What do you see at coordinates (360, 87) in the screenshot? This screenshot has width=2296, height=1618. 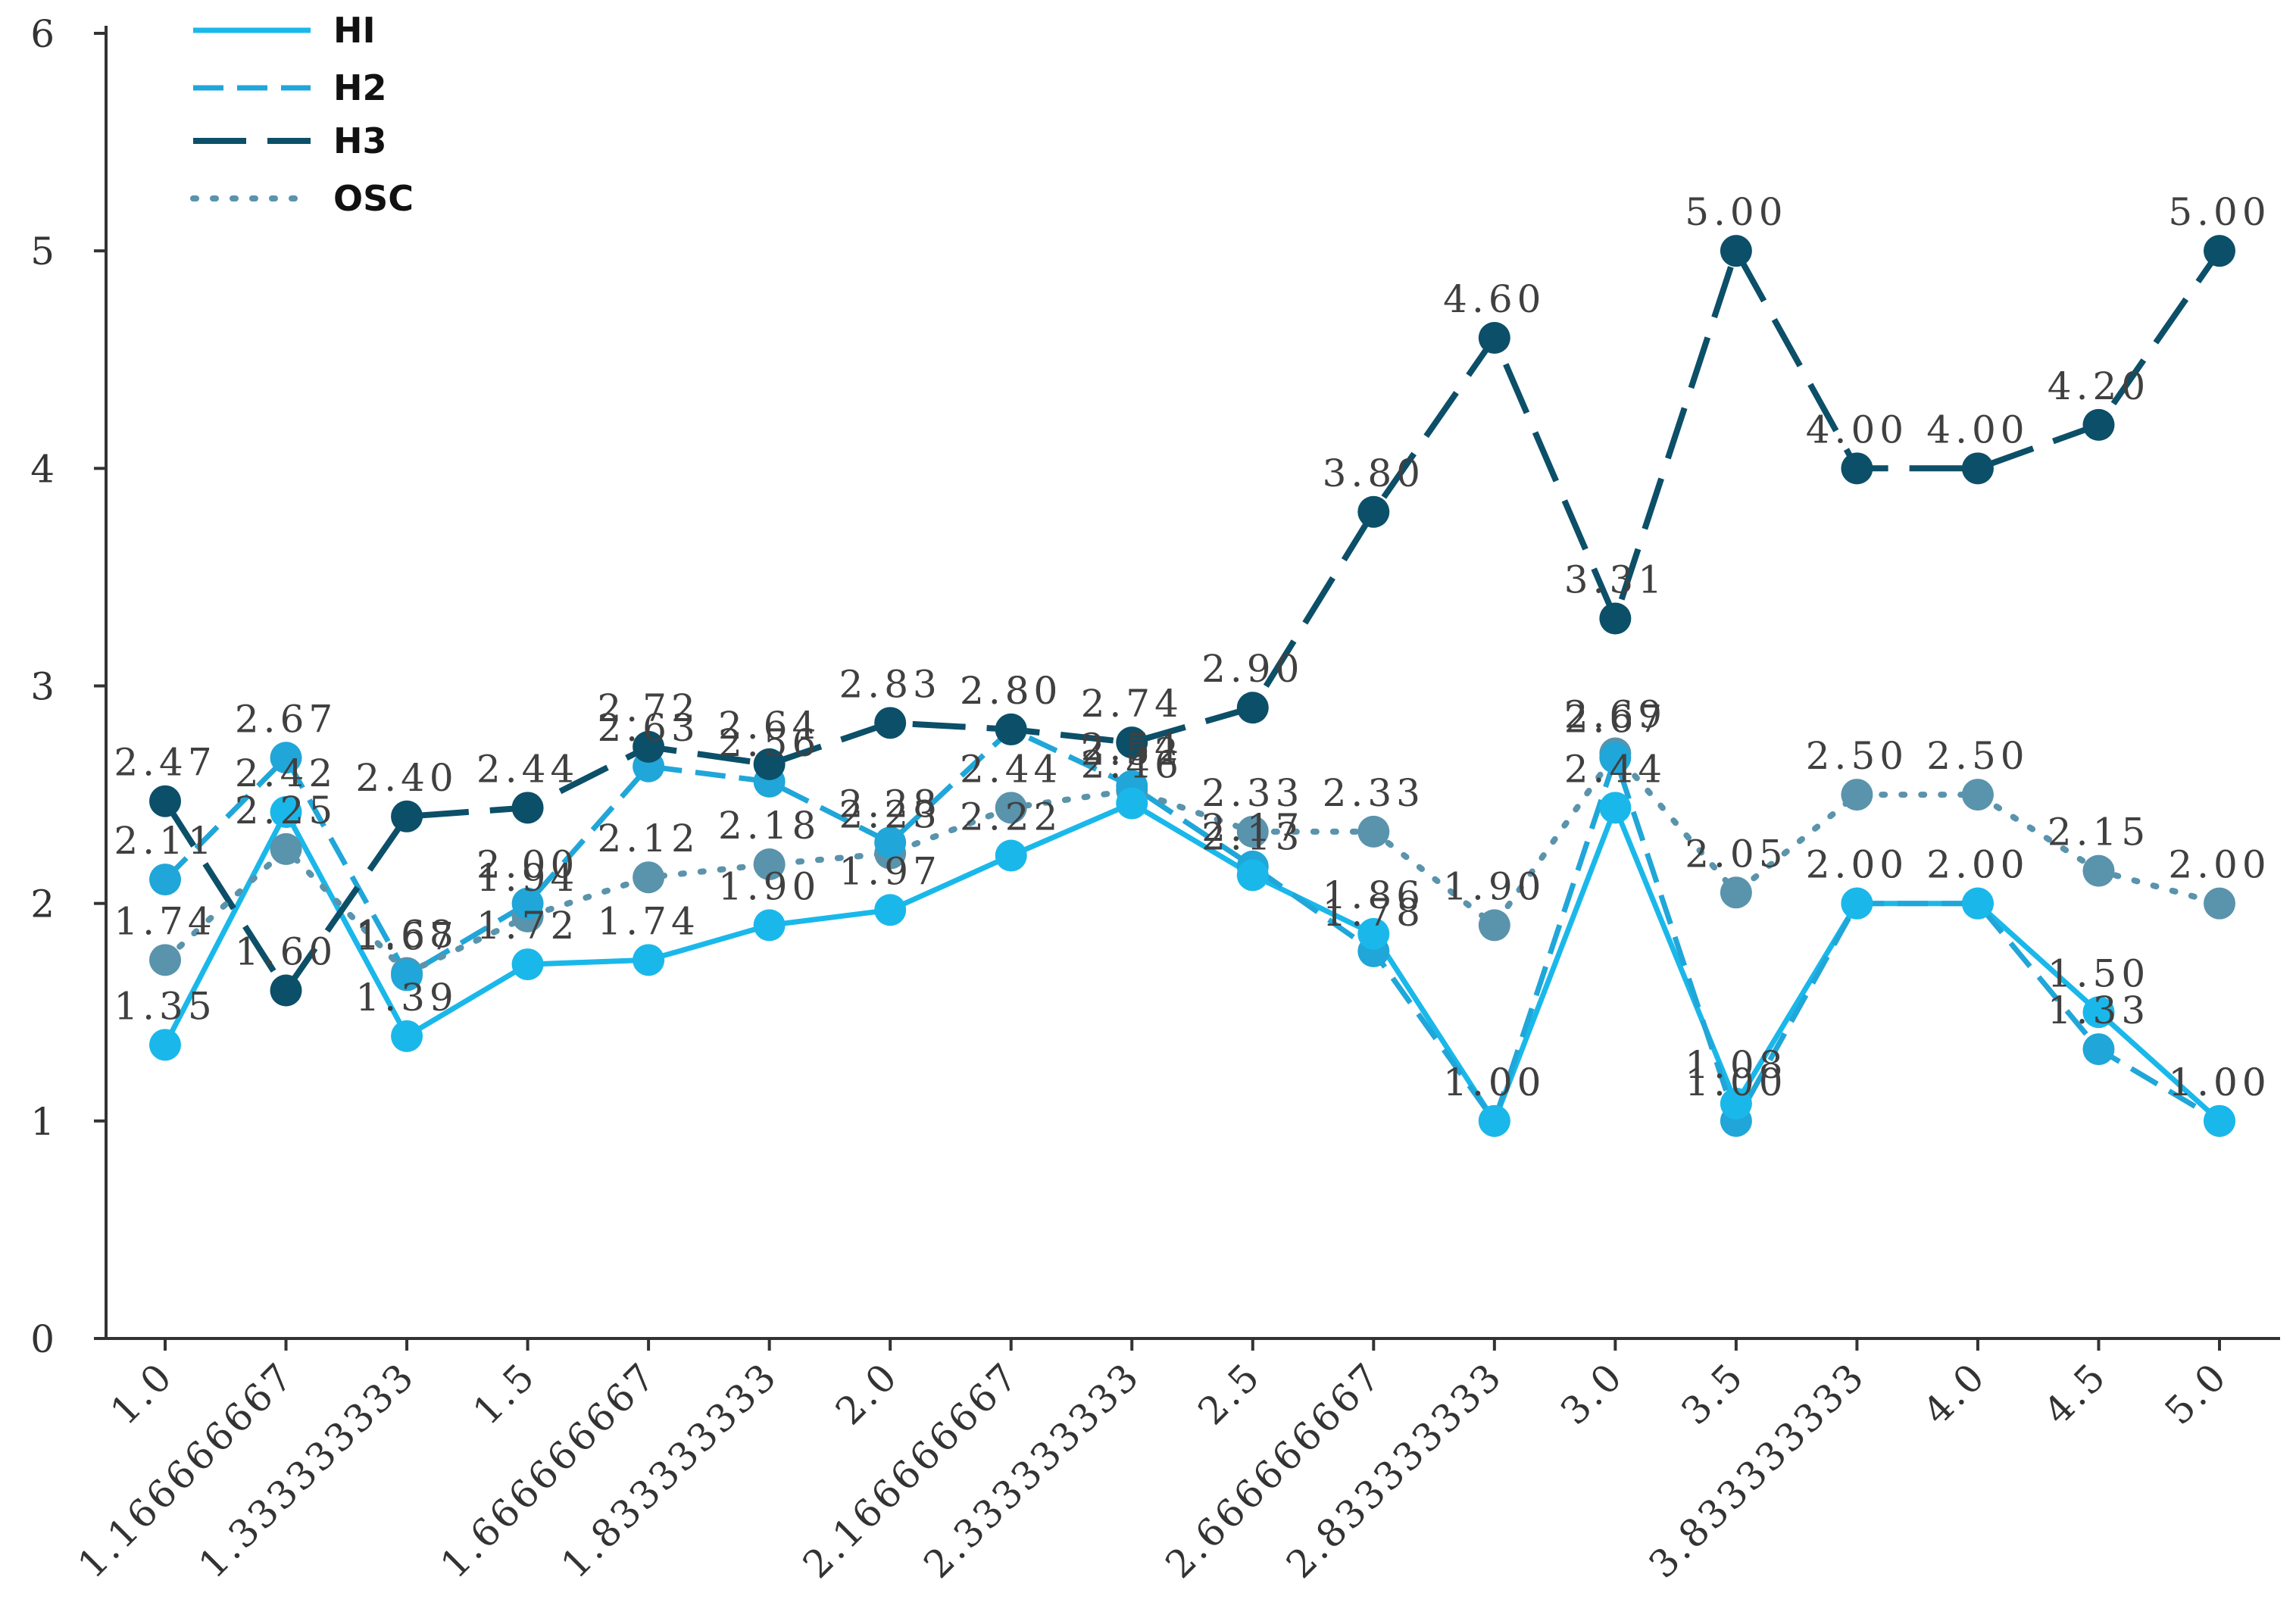 I see `legend-label-h2: H2` at bounding box center [360, 87].